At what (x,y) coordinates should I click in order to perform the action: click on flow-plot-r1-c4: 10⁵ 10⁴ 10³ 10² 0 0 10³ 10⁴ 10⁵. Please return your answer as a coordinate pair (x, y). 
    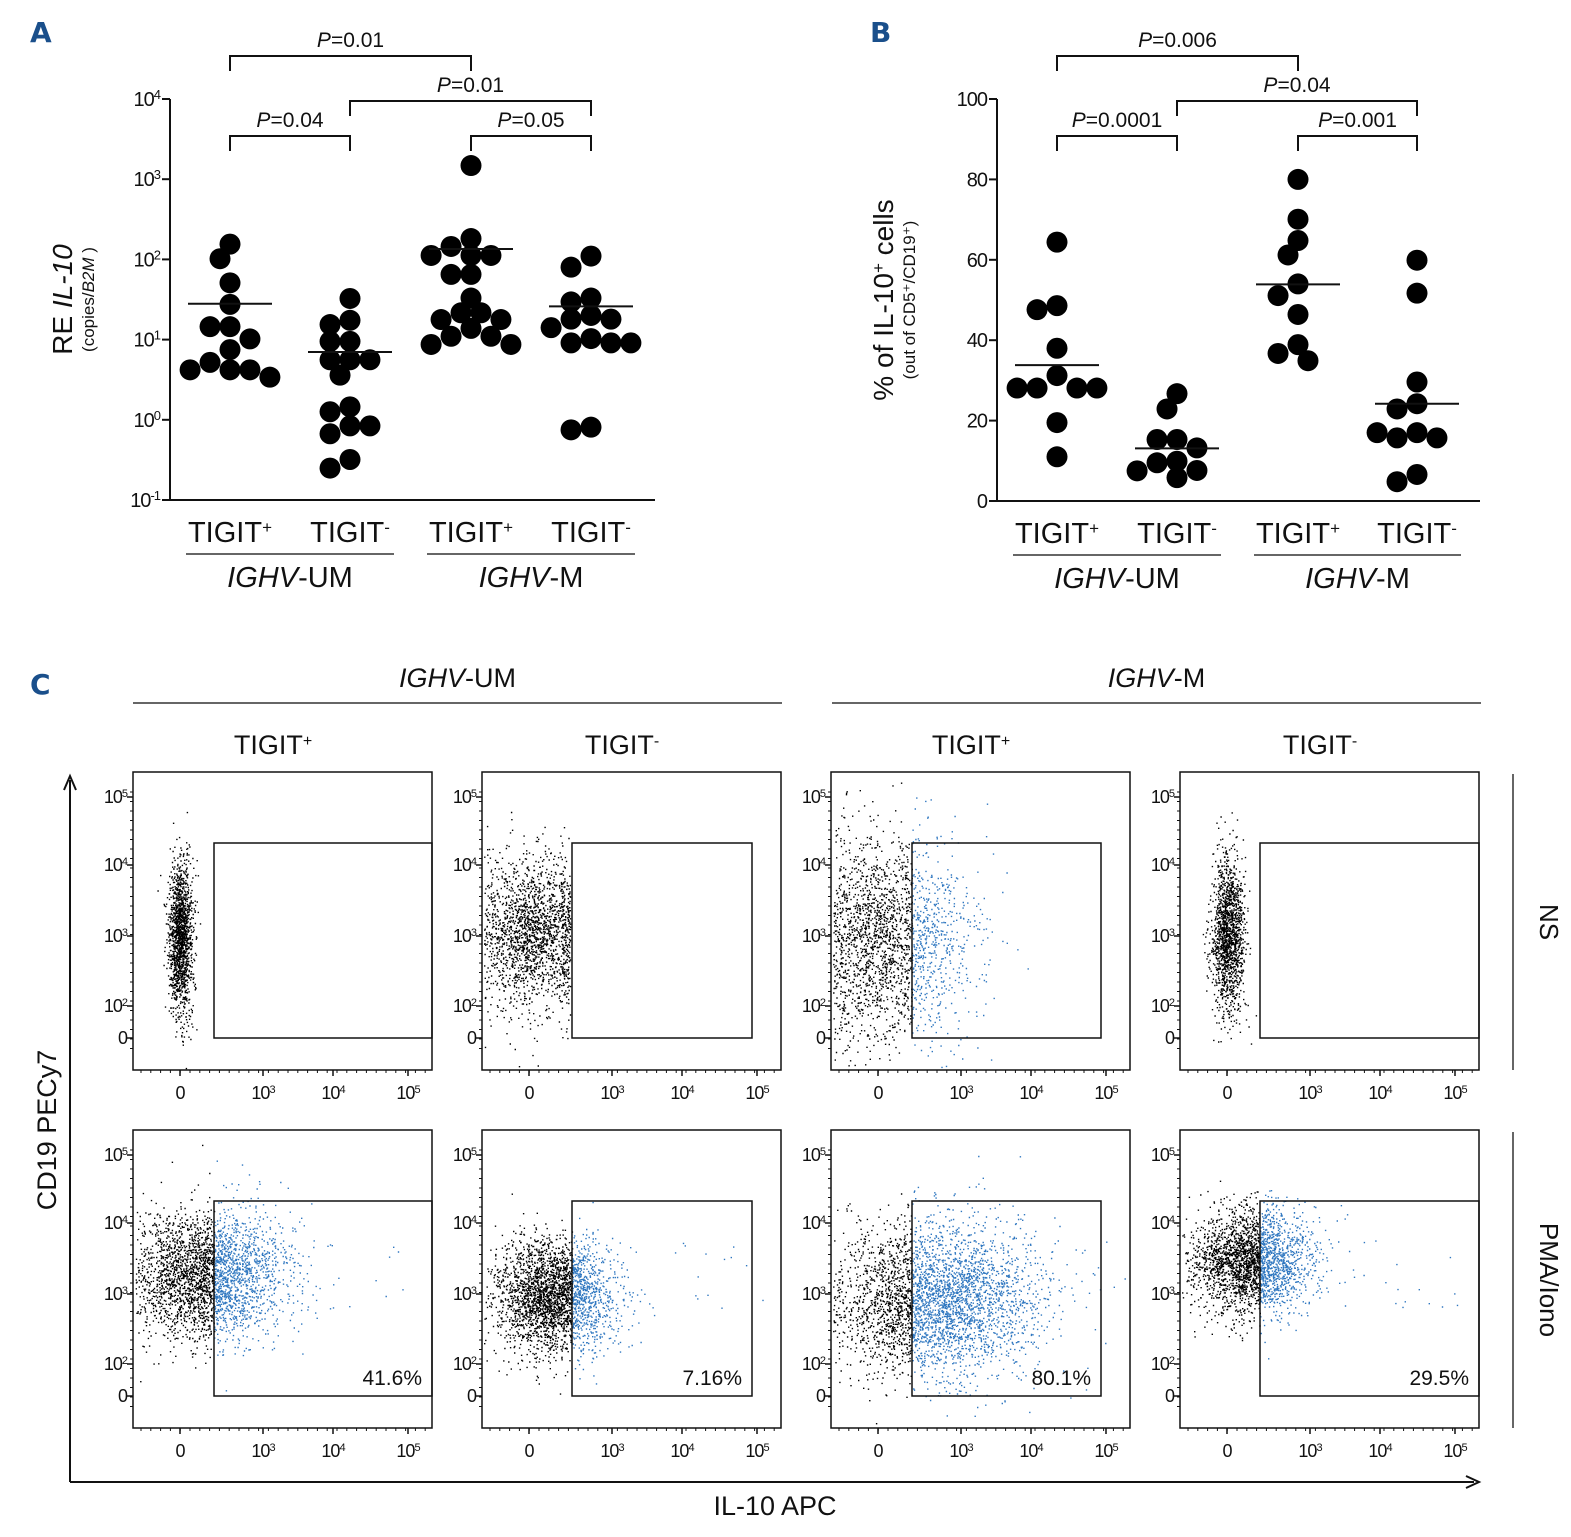
    Looking at the image, I should click on (1315, 937).